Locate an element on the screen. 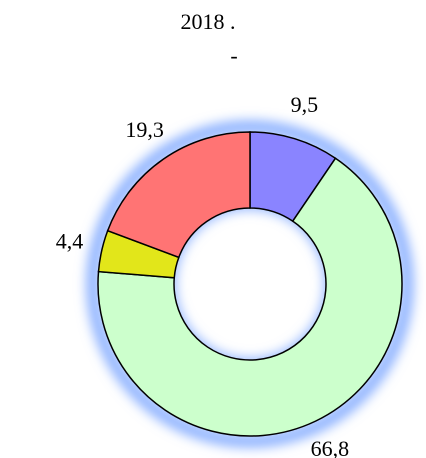 The width and height of the screenshot is (426, 458). data-label: 66,8 is located at coordinates (330, 447).